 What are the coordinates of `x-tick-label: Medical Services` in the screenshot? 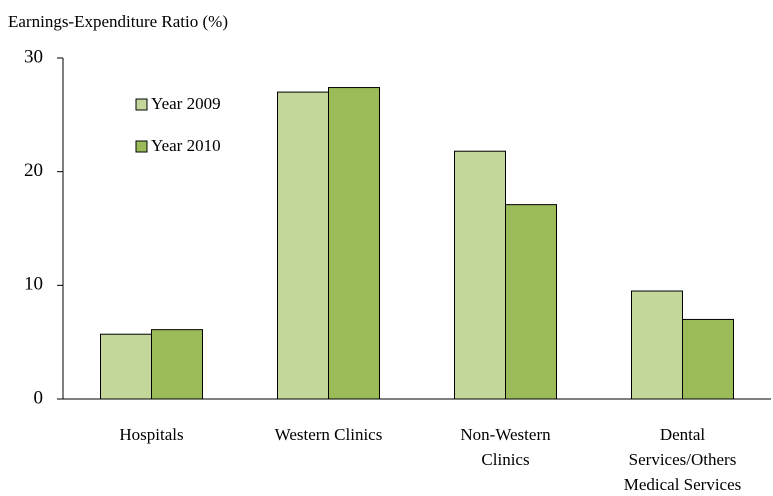 It's located at (683, 484).